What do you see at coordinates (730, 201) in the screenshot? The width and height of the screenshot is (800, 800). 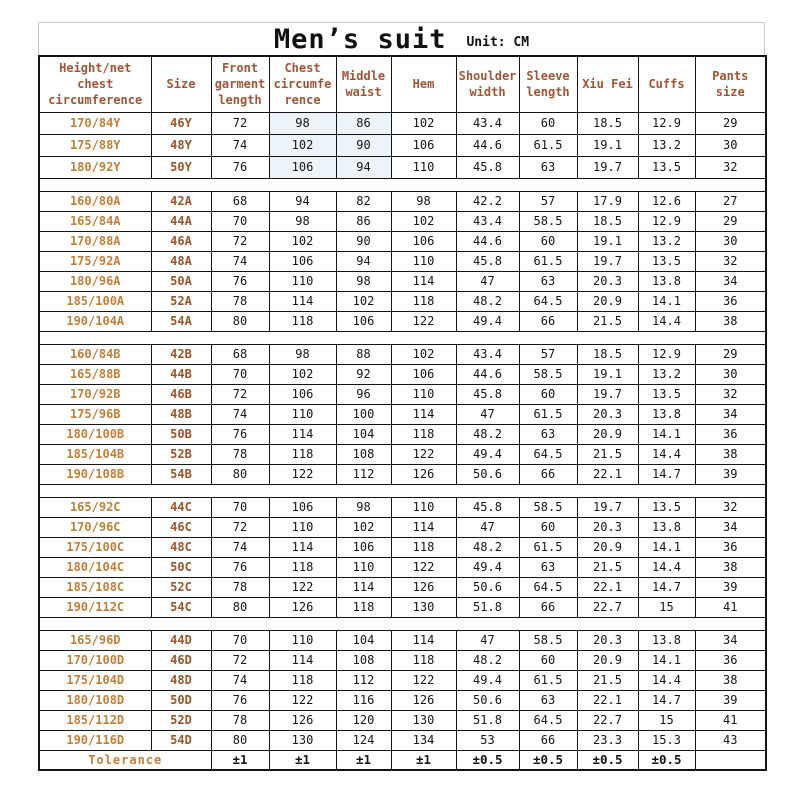 I see `value-cell: 27` at bounding box center [730, 201].